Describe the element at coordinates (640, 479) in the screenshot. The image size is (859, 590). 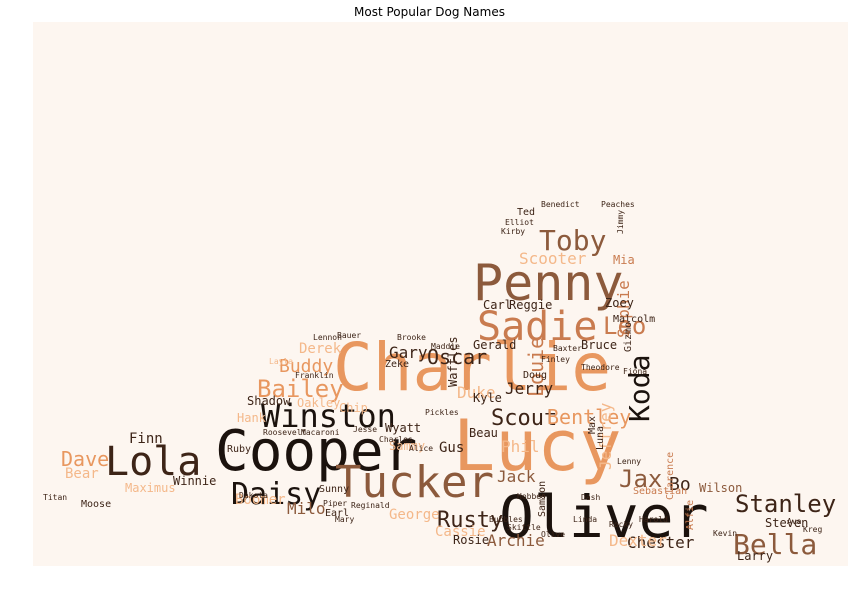
I see `word-jax: Jax` at that location.